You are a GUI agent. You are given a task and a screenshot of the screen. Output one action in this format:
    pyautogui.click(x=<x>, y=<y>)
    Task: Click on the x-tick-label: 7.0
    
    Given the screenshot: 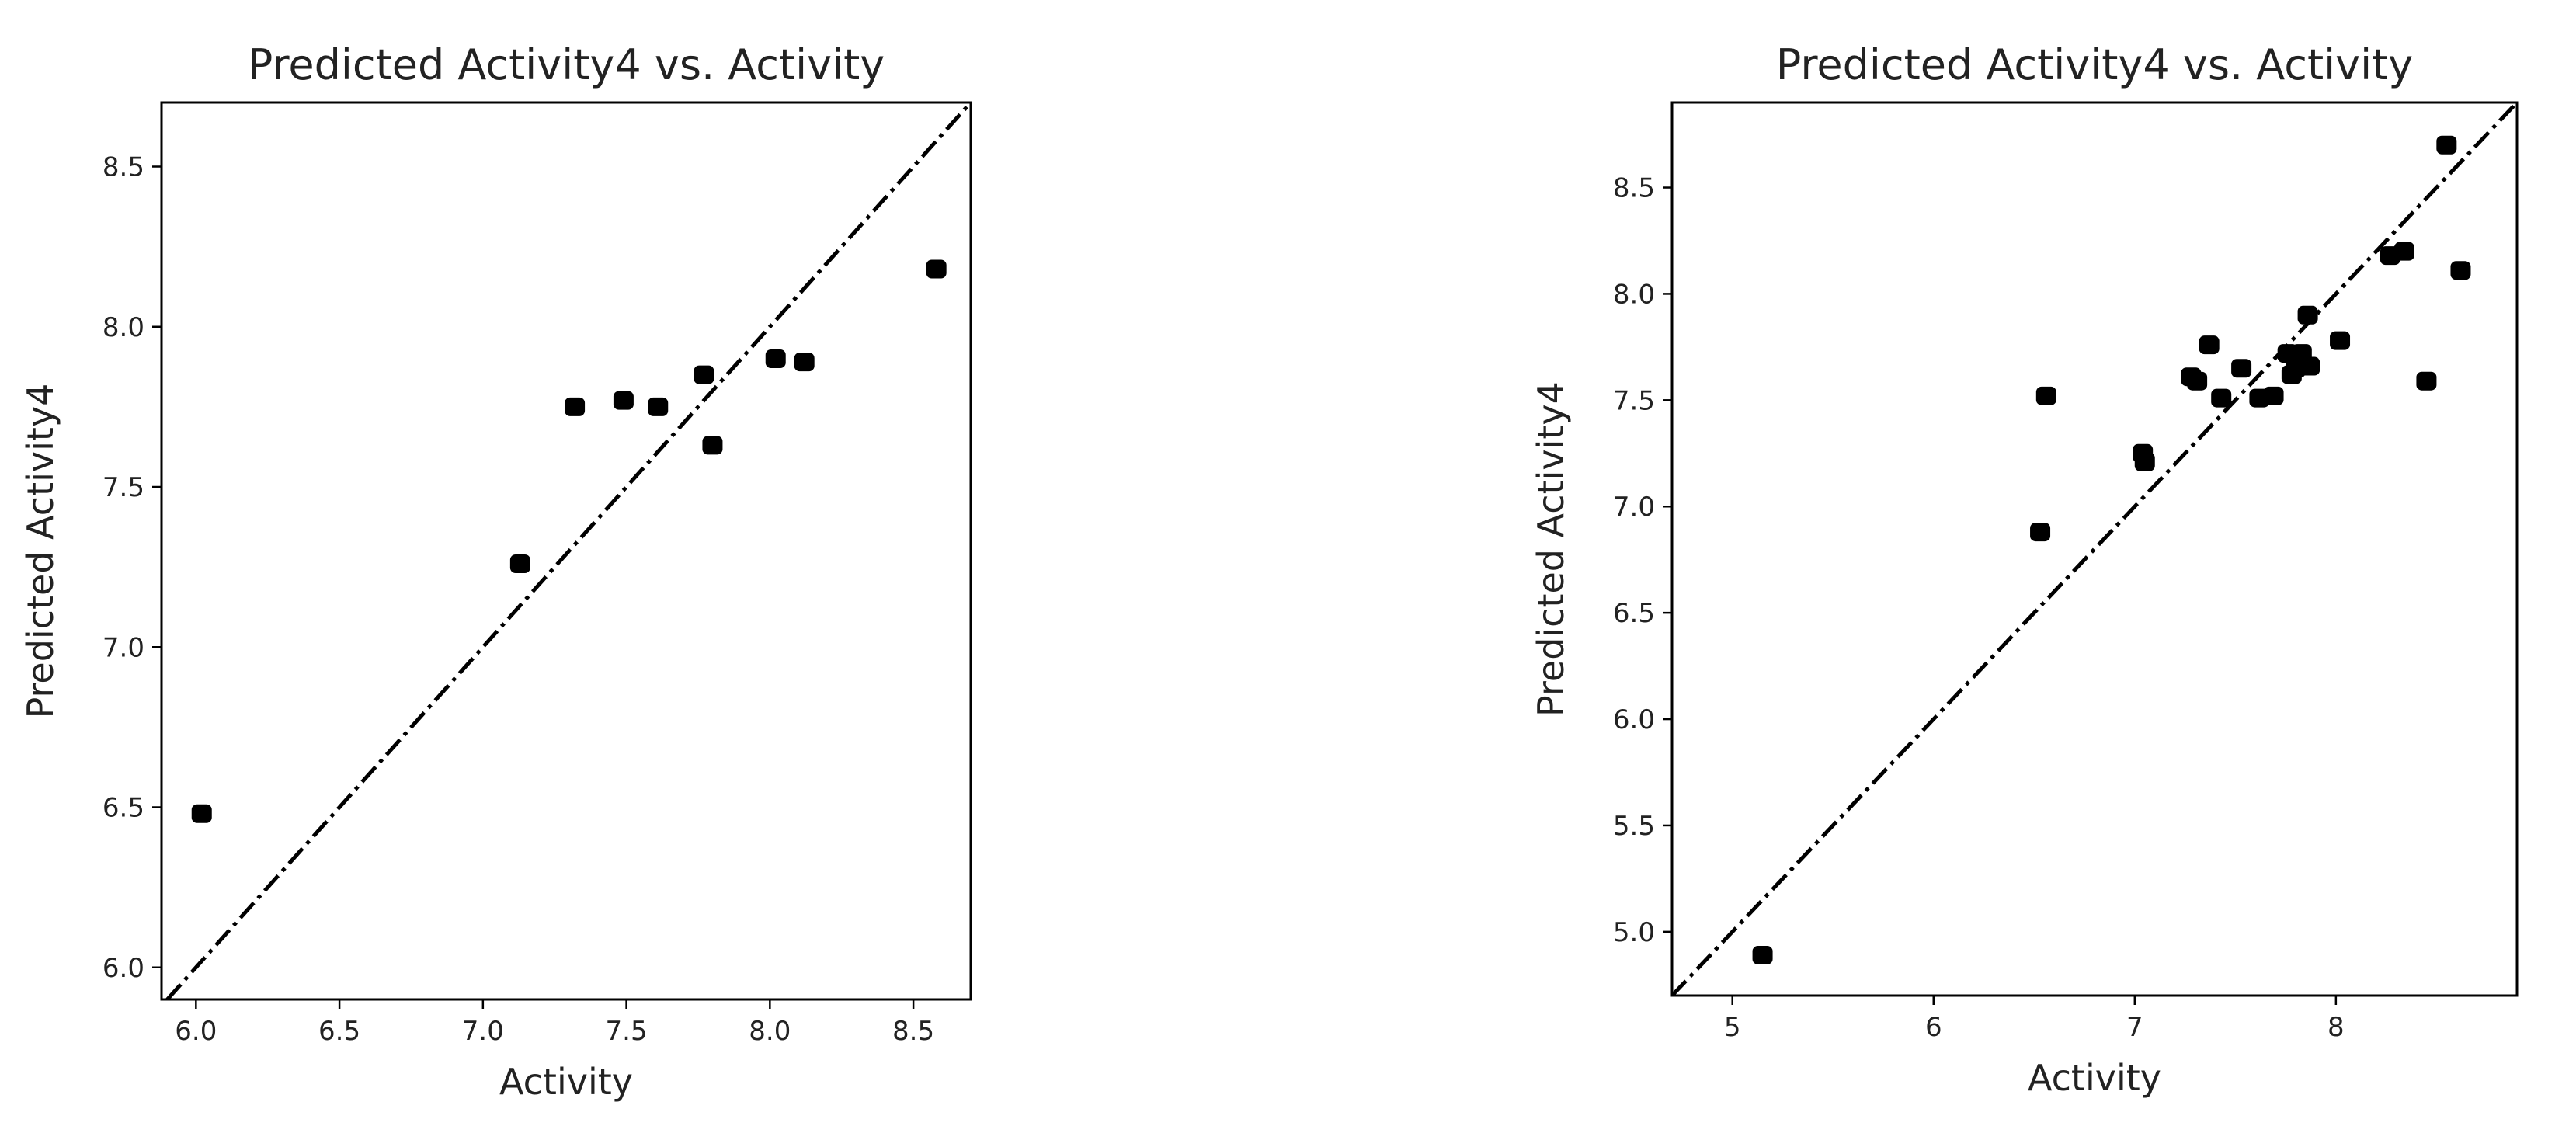 What is the action you would take?
    pyautogui.click(x=483, y=1031)
    